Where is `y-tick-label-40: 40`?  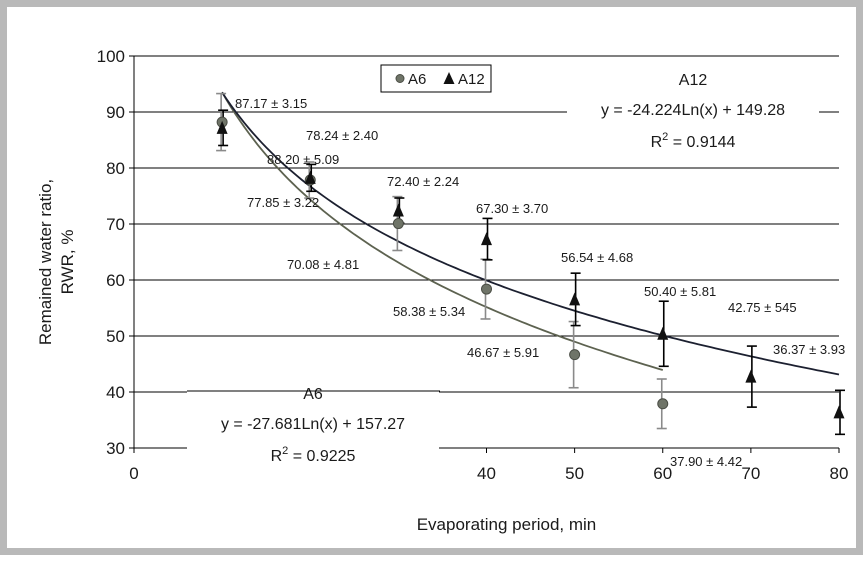
y-tick-label-40: 40 is located at coordinates (115, 392).